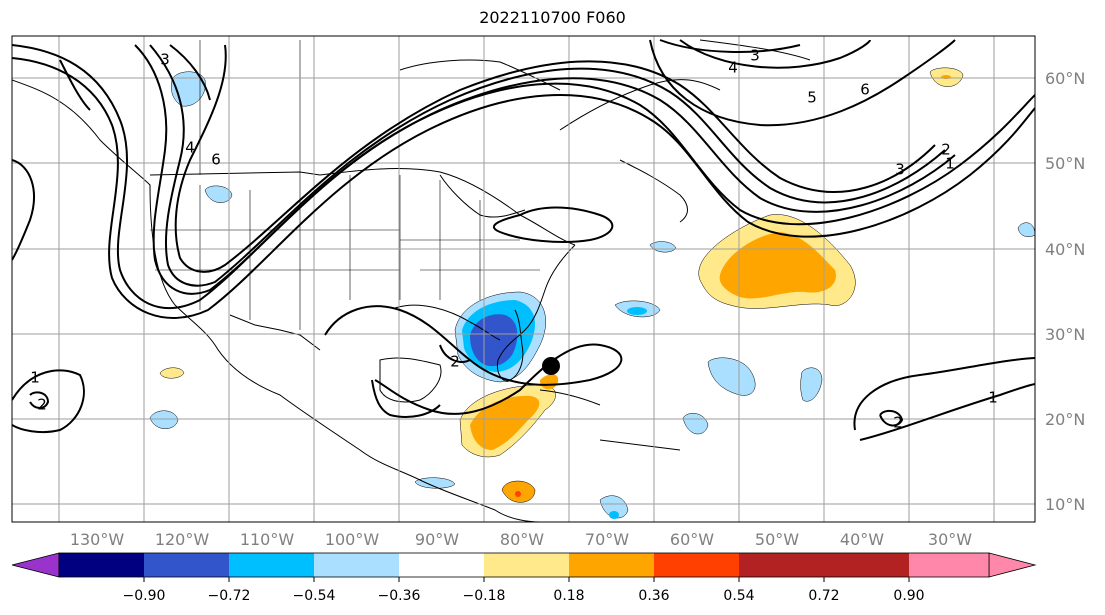 This screenshot has width=1105, height=615. Describe the element at coordinates (1065, 78) in the screenshot. I see `lat-label: 60°N` at that location.